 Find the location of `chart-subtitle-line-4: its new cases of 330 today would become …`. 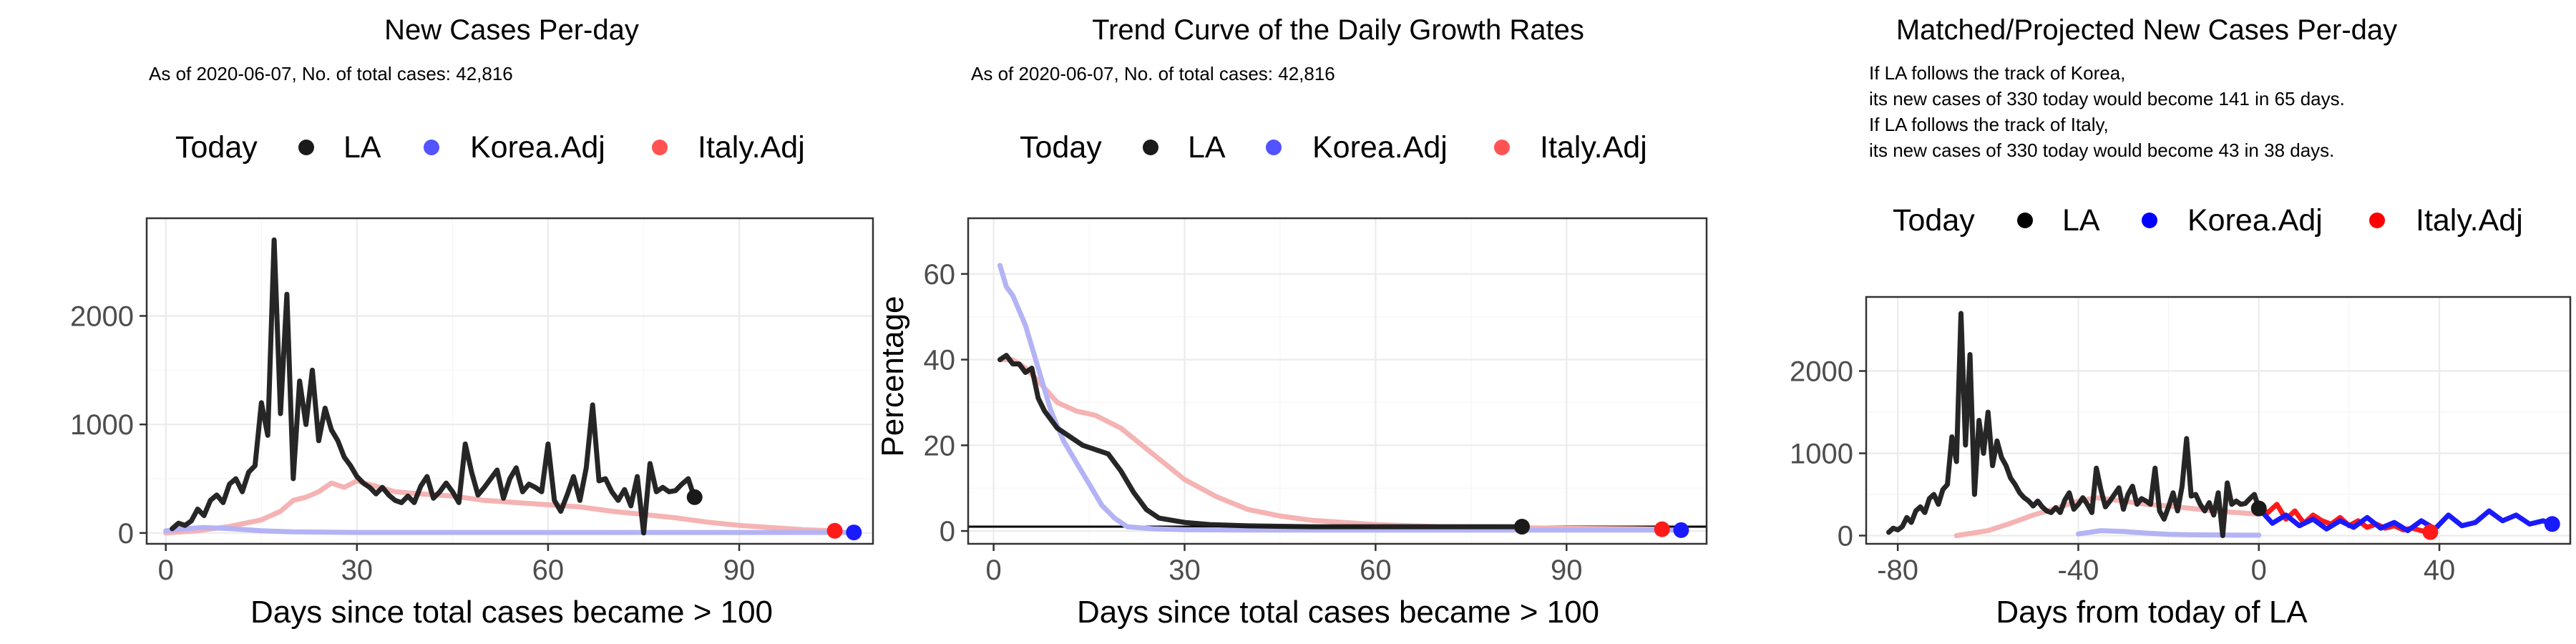

chart-subtitle-line-4: its new cases of 330 today would become … is located at coordinates (2101, 150).